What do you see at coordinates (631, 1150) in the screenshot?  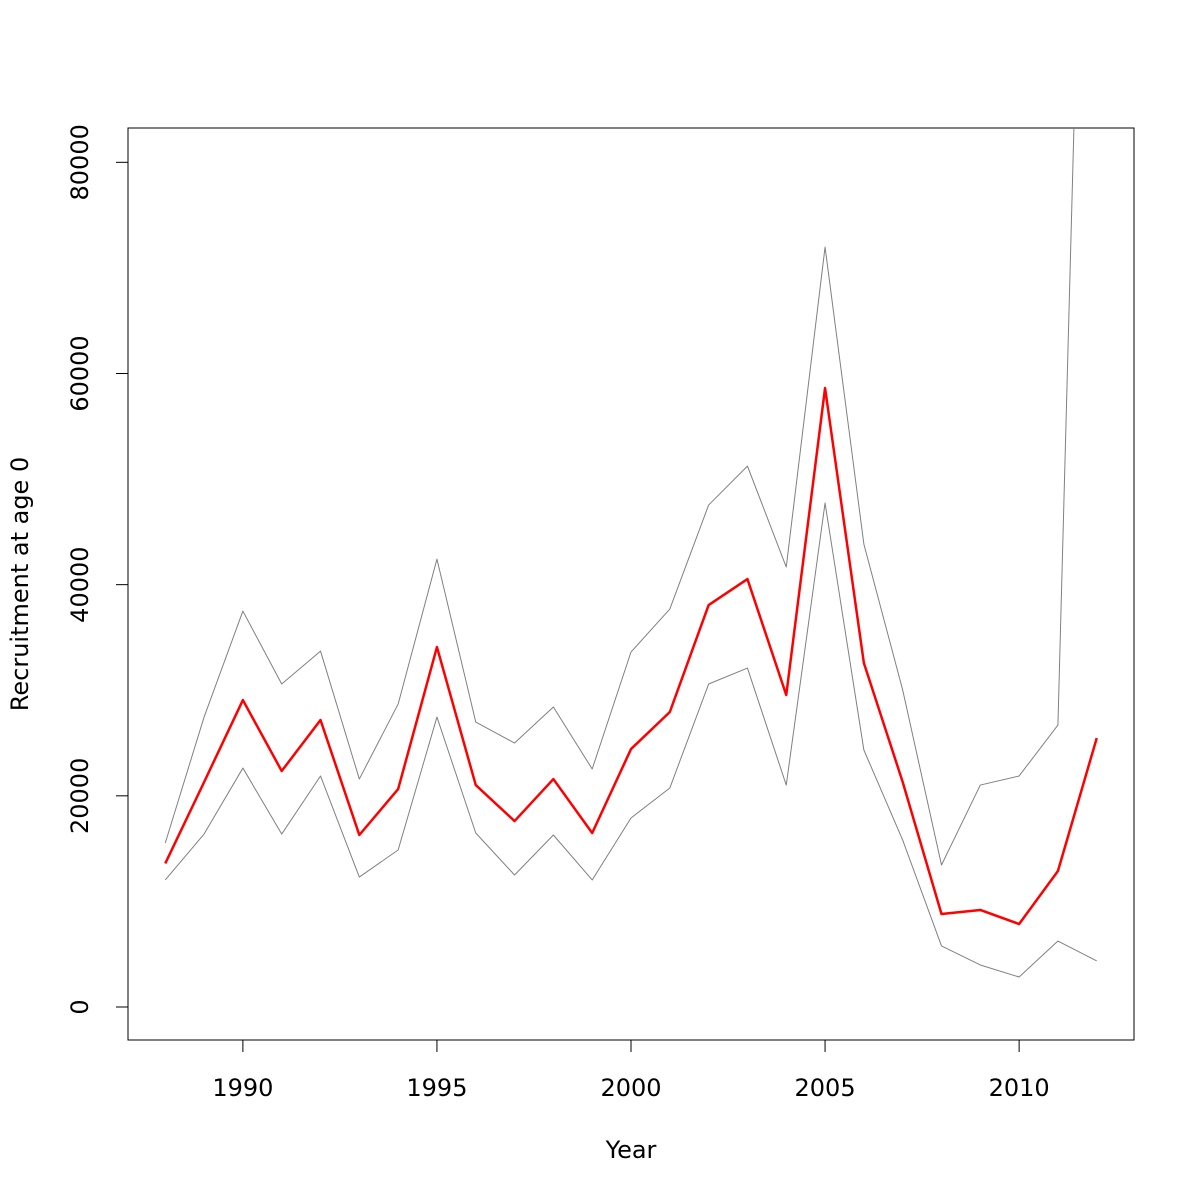 I see `x-axis-title: Year` at bounding box center [631, 1150].